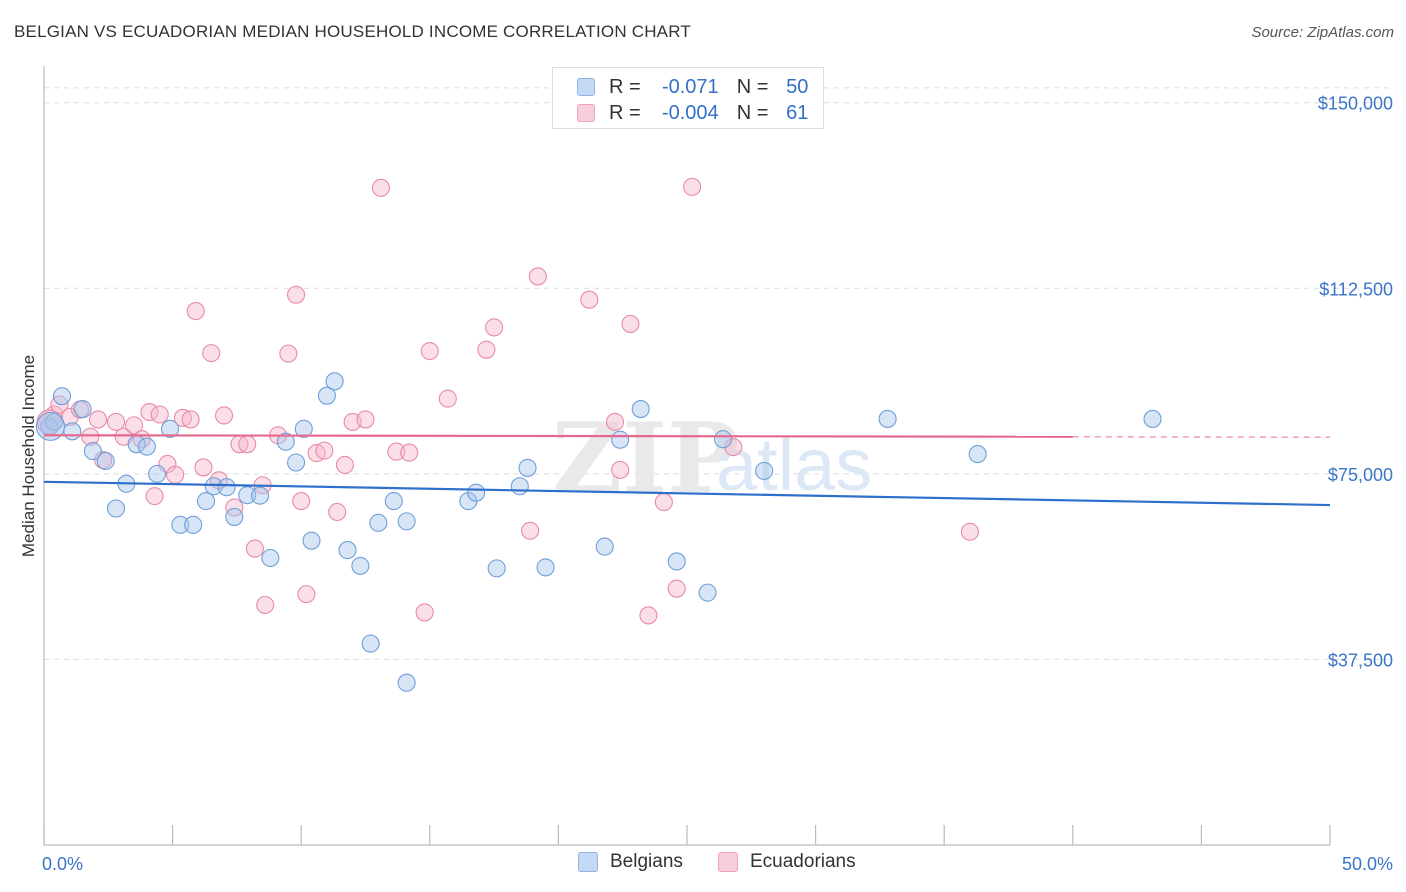 The height and width of the screenshot is (892, 1406). I want to click on ecuadorian-trend-line, so click(558, 436).